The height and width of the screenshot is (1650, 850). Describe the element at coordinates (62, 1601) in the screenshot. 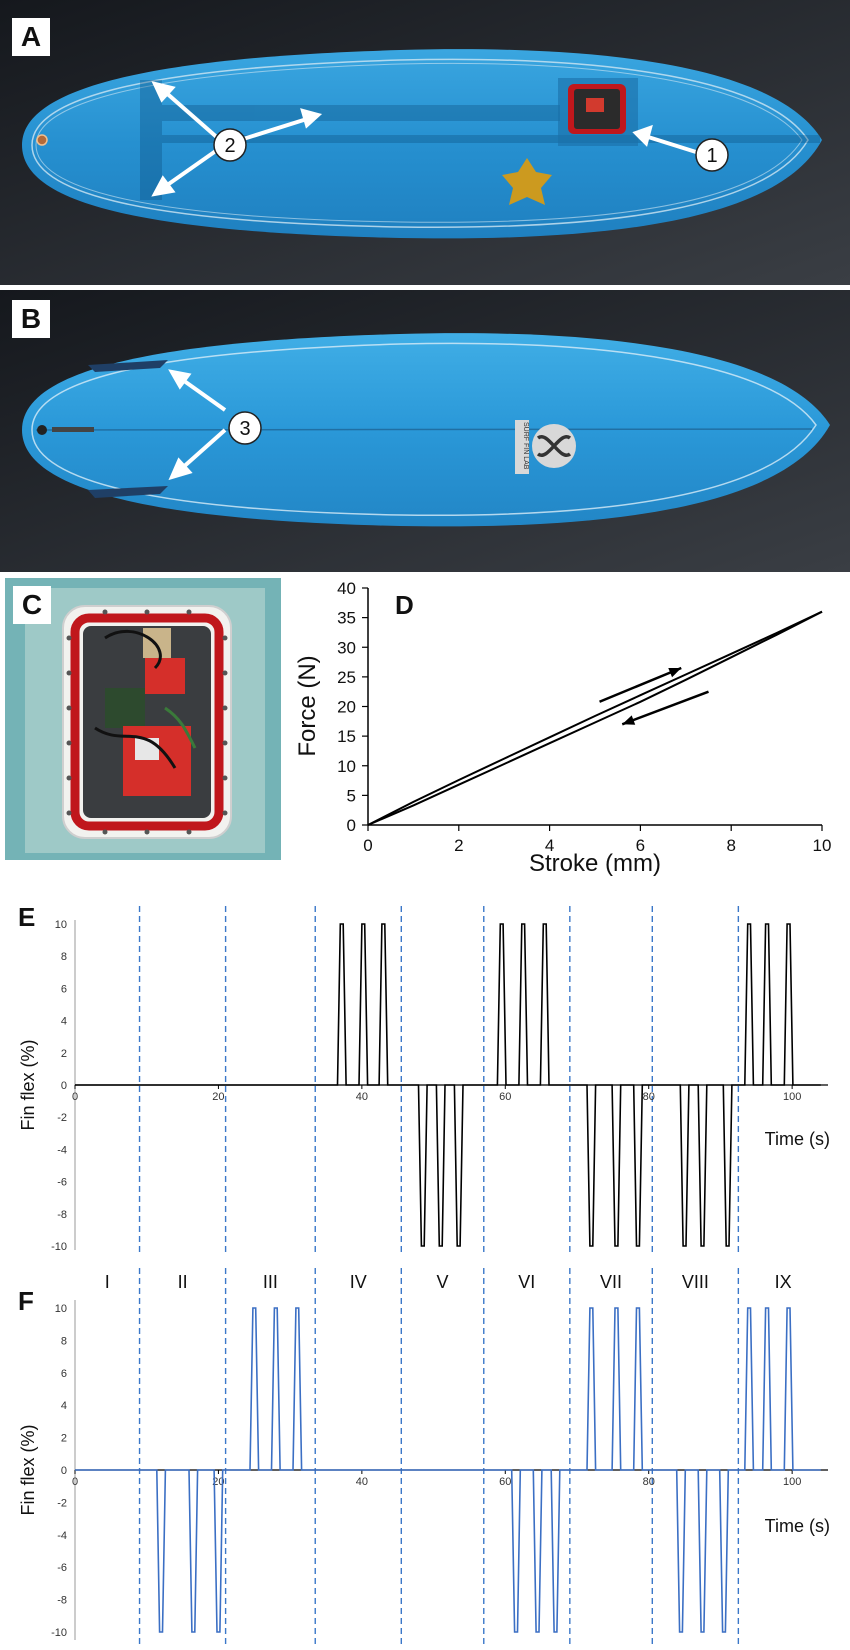

I see `chartF-y-tick-label: -8` at that location.